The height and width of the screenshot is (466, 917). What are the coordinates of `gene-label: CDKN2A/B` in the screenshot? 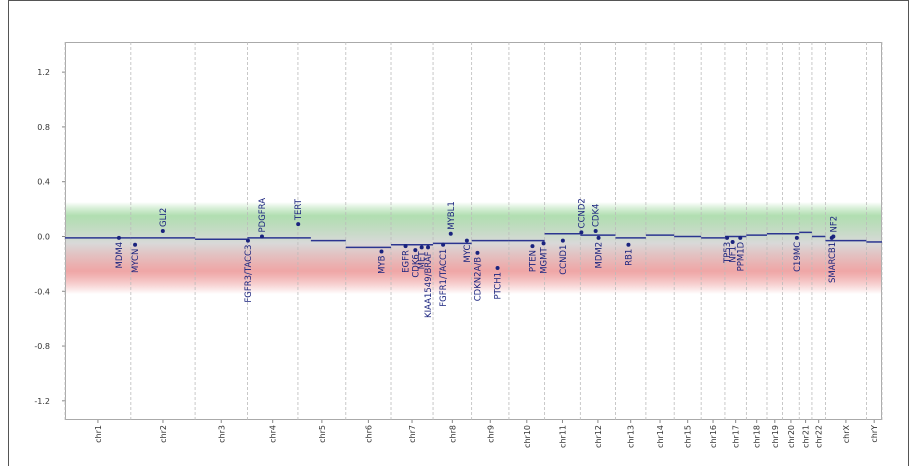 It's located at (478, 279).